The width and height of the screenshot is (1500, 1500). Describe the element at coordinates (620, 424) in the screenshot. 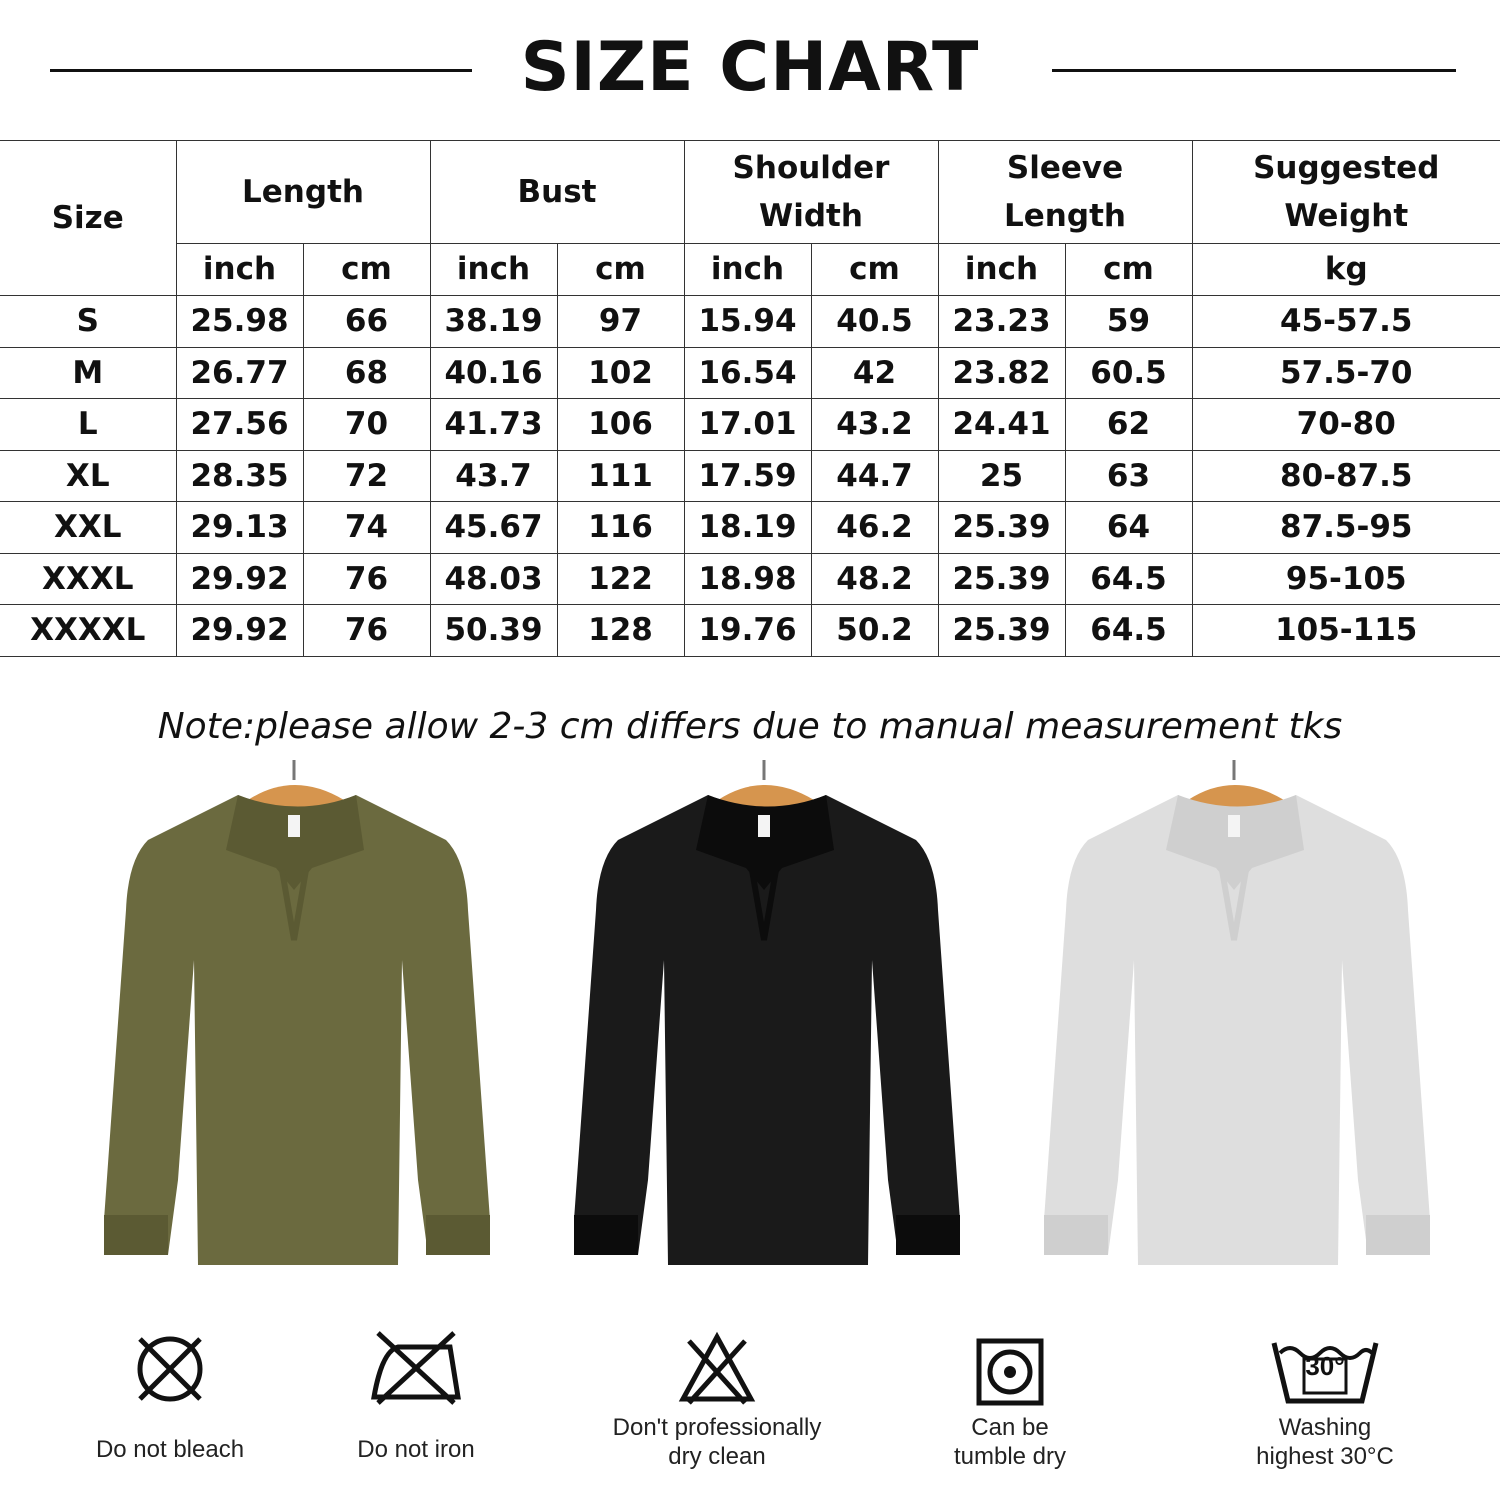

I see `table-cell: 106` at that location.